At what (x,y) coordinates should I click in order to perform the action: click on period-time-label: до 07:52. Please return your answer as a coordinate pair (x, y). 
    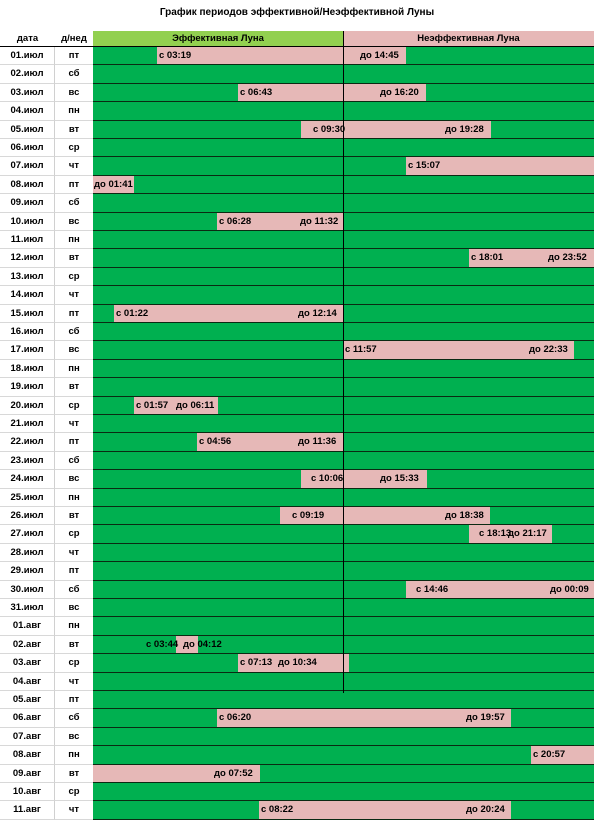
    Looking at the image, I should click on (233, 773).